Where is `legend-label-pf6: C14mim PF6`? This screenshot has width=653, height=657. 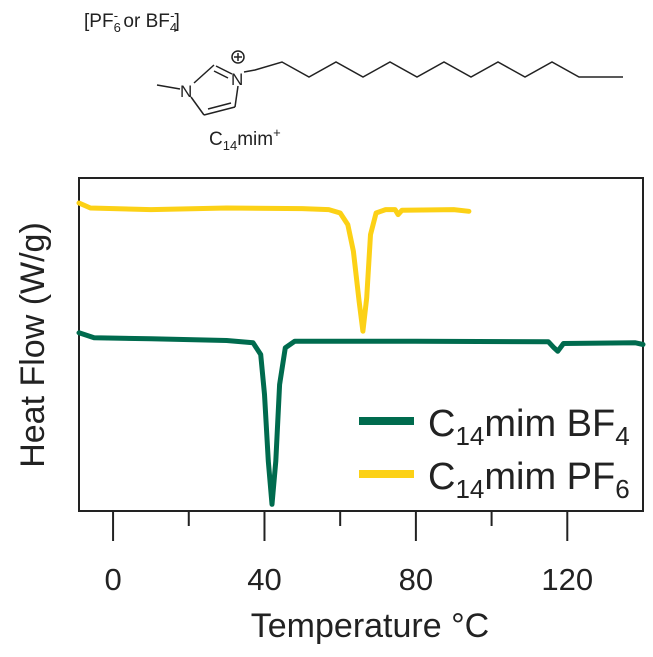
legend-label-pf6: C14mim PF6 is located at coordinates (529, 480).